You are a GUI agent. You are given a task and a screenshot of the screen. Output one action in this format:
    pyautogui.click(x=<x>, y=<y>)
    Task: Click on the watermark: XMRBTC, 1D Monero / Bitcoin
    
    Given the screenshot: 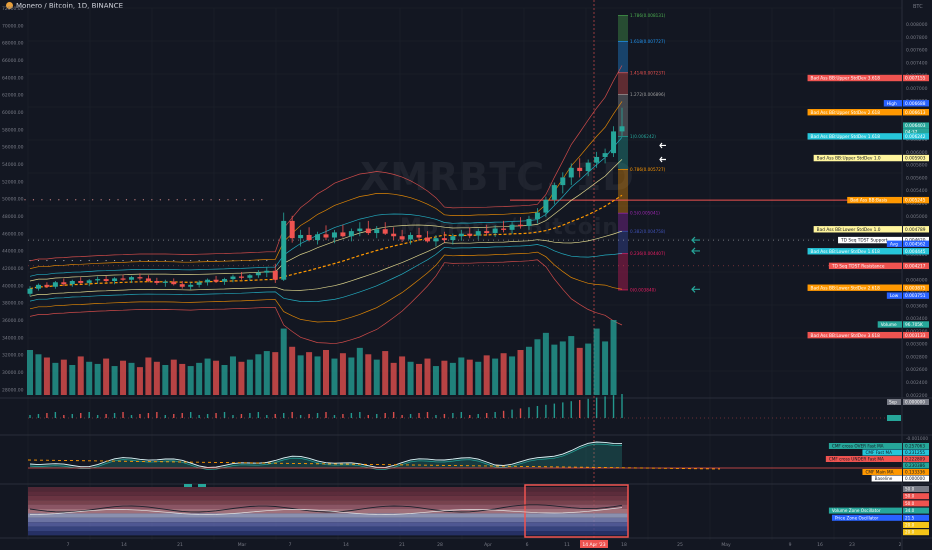 What is the action you would take?
    pyautogui.click(x=497, y=199)
    